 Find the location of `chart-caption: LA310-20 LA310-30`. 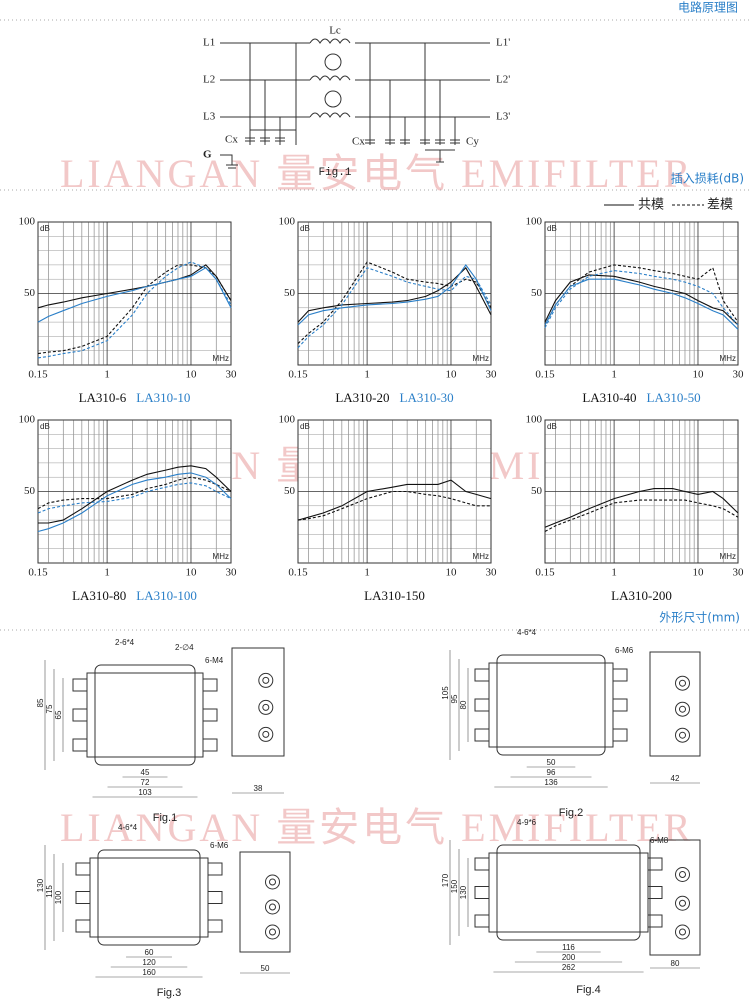

chart-caption: LA310-20 LA310-30 is located at coordinates (394, 397).